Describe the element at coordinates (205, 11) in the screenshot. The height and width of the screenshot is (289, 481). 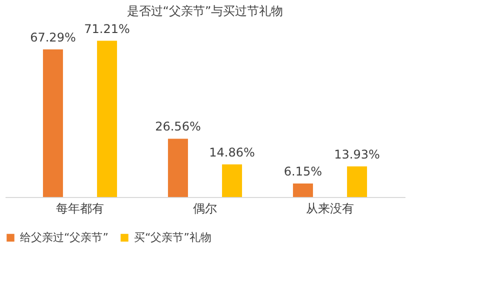
I see `chart-title: 是否过“父亲节”与买过节礼物` at that location.